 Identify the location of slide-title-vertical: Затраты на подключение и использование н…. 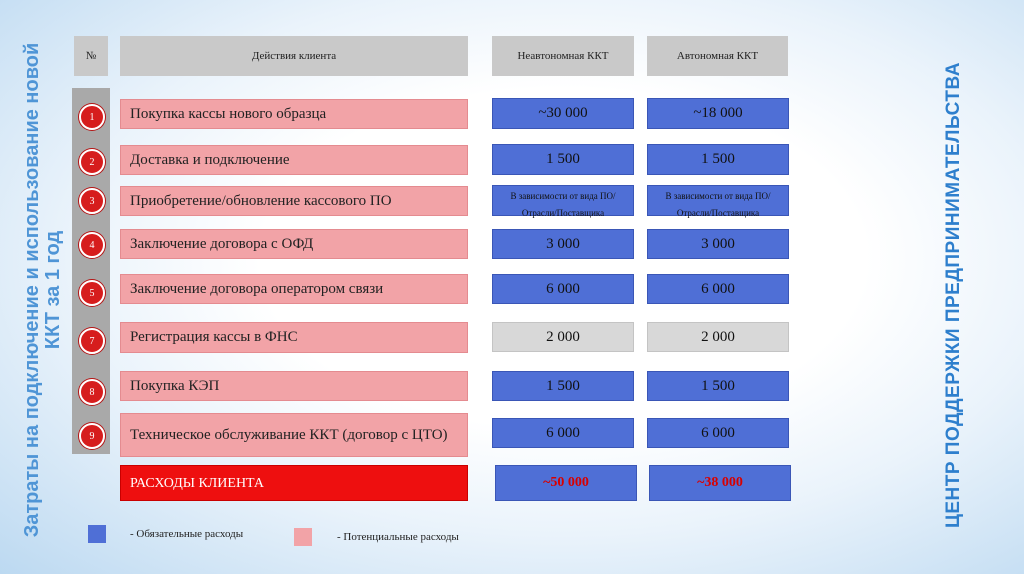
(42, 290).